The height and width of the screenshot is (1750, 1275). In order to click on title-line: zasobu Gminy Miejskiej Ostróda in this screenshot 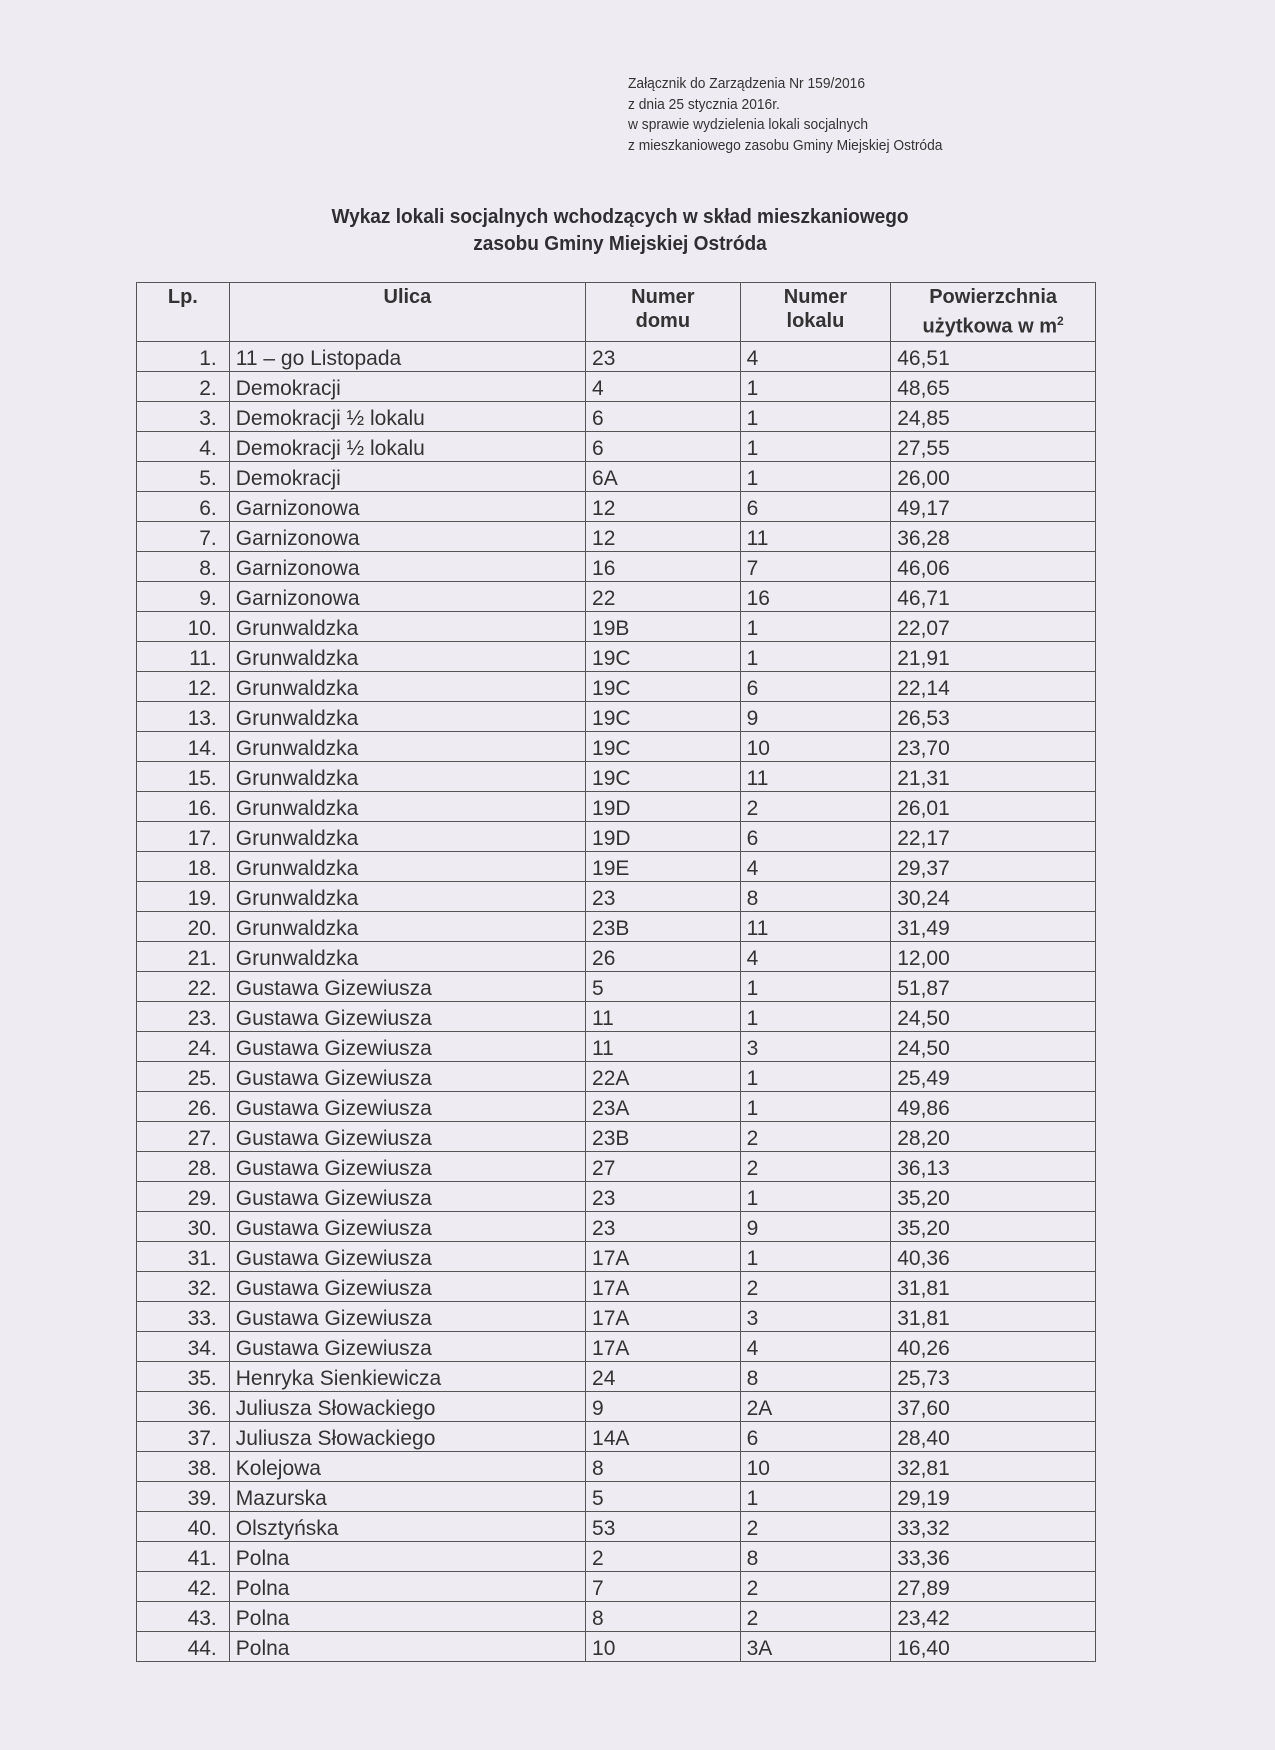, I will do `click(620, 243)`.